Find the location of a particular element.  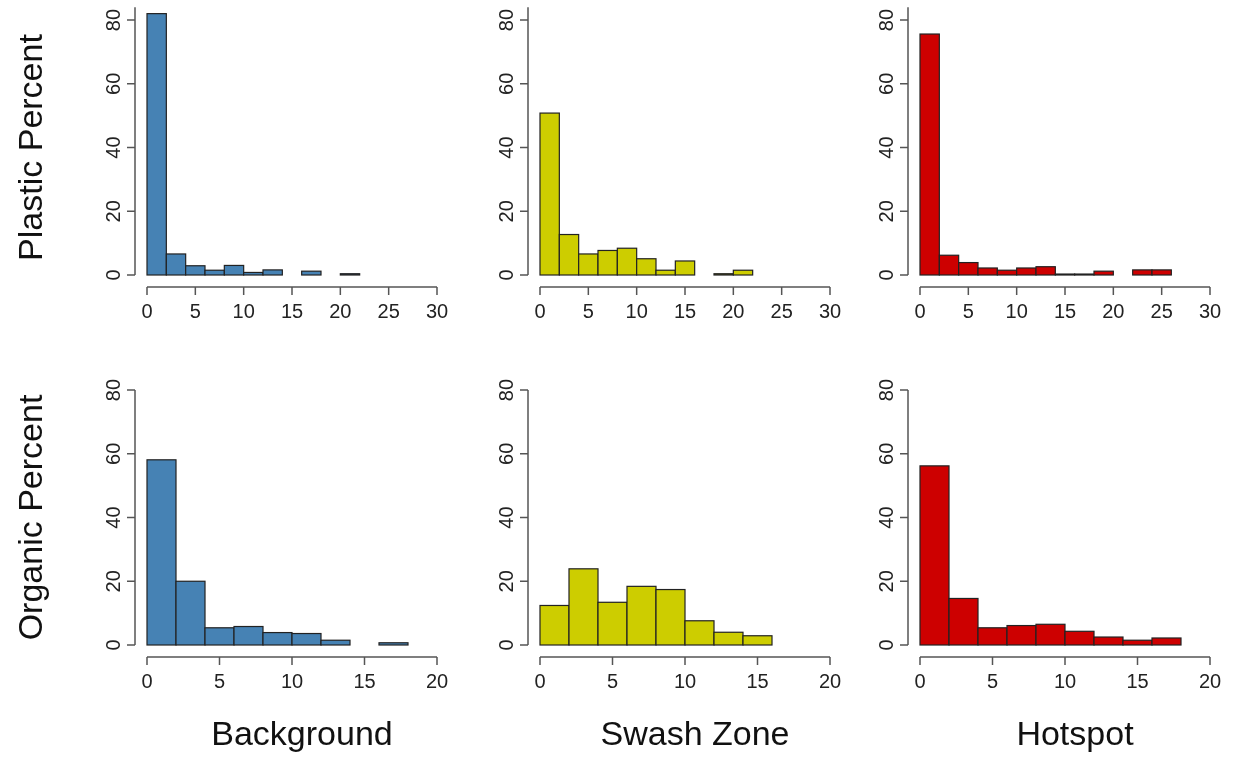

x-axis-title: Hotspot is located at coordinates (1075, 733).